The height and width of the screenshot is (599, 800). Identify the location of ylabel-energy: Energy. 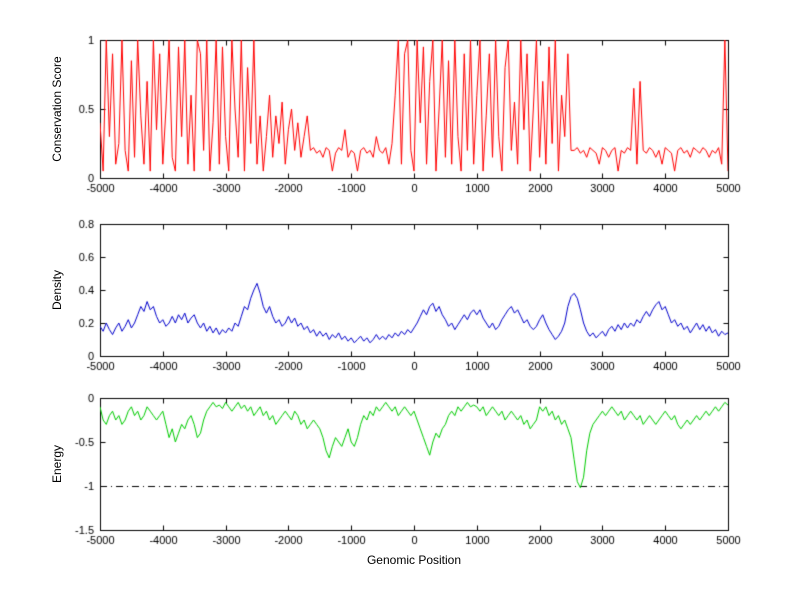
(57, 464).